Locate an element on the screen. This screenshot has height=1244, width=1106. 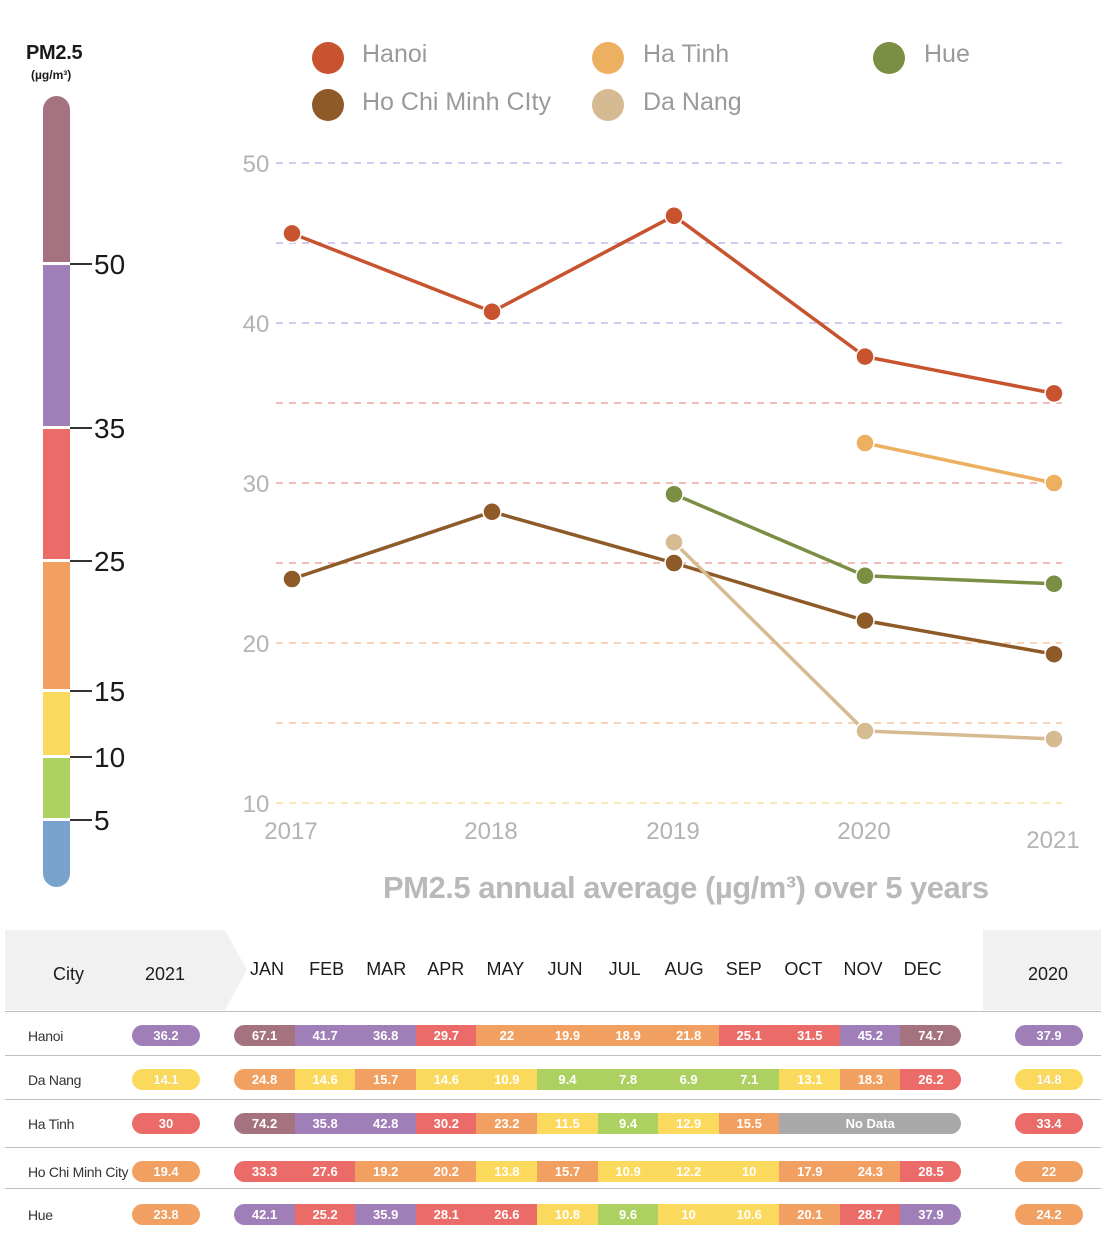
x-tick-label: 2018 is located at coordinates (490, 831).